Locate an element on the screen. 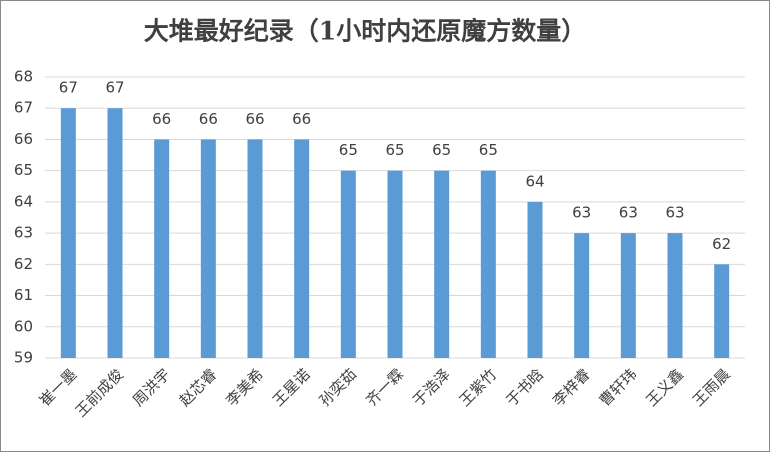 The image size is (770, 452). y-tick-label: 63 is located at coordinates (23, 233).